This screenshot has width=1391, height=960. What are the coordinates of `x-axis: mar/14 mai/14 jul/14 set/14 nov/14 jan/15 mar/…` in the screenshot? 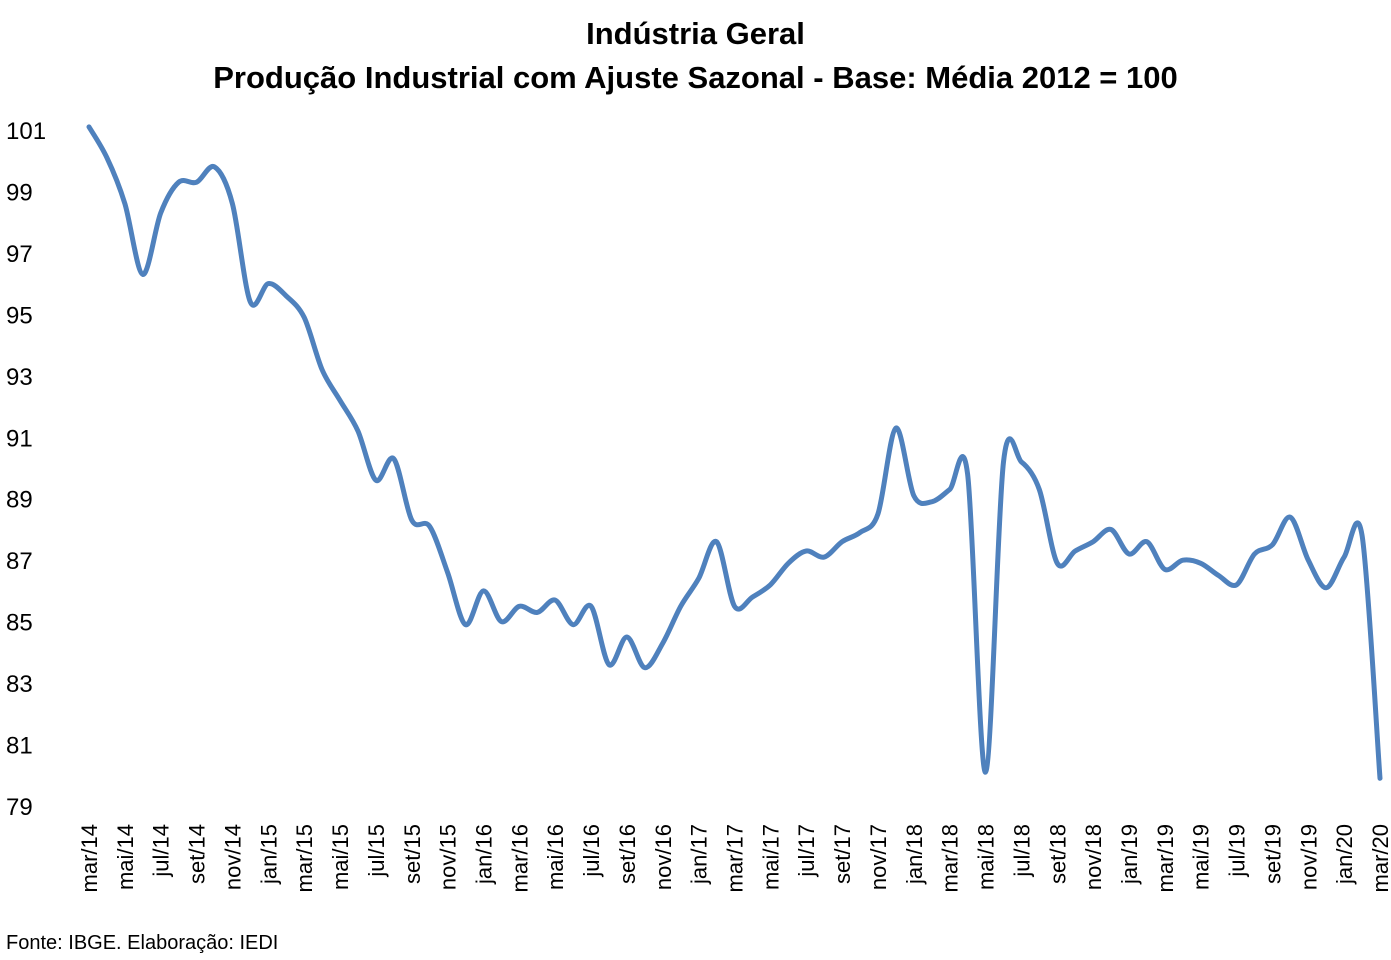 It's located at (734, 858).